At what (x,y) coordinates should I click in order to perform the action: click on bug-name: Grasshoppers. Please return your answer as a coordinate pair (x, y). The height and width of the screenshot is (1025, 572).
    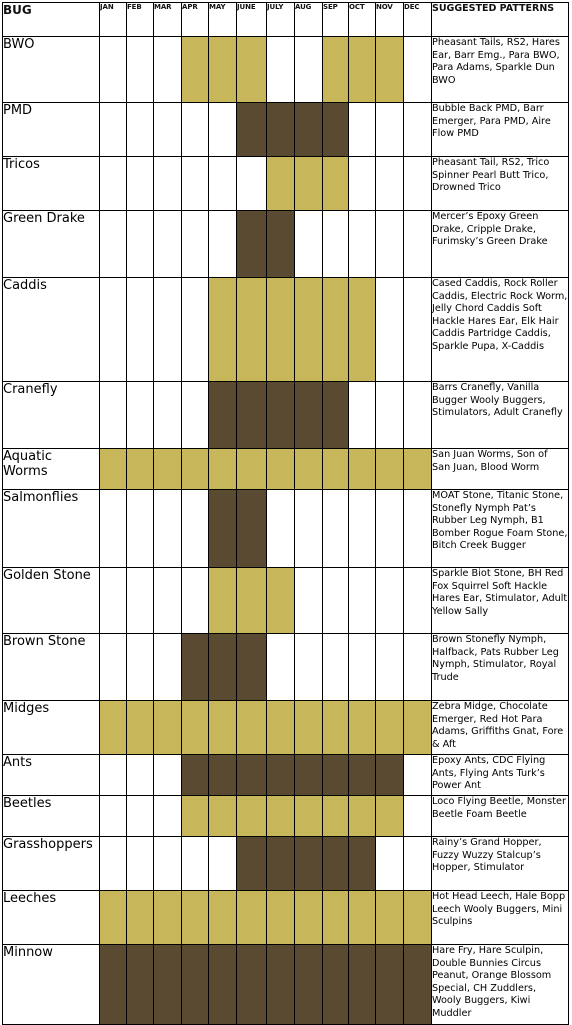
    Looking at the image, I should click on (51, 863).